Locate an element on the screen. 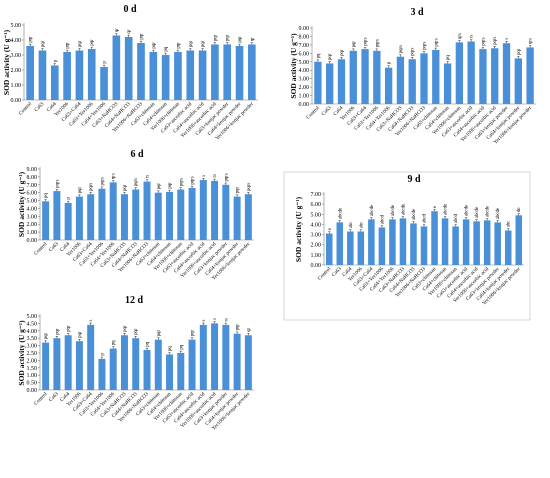 This screenshot has height=478, width=550. y-tick-label: 3.00 is located at coordinates (32, 217).